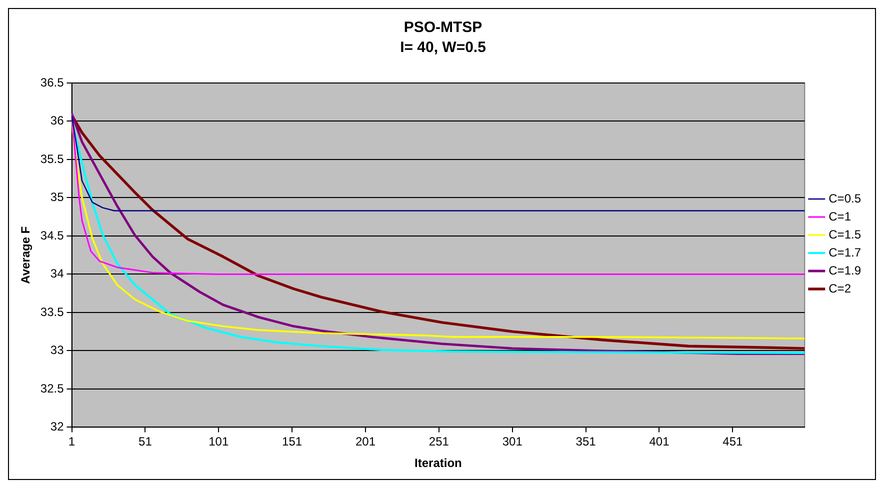 This screenshot has height=488, width=884. What do you see at coordinates (840, 288) in the screenshot?
I see `legend-label: C=2` at bounding box center [840, 288].